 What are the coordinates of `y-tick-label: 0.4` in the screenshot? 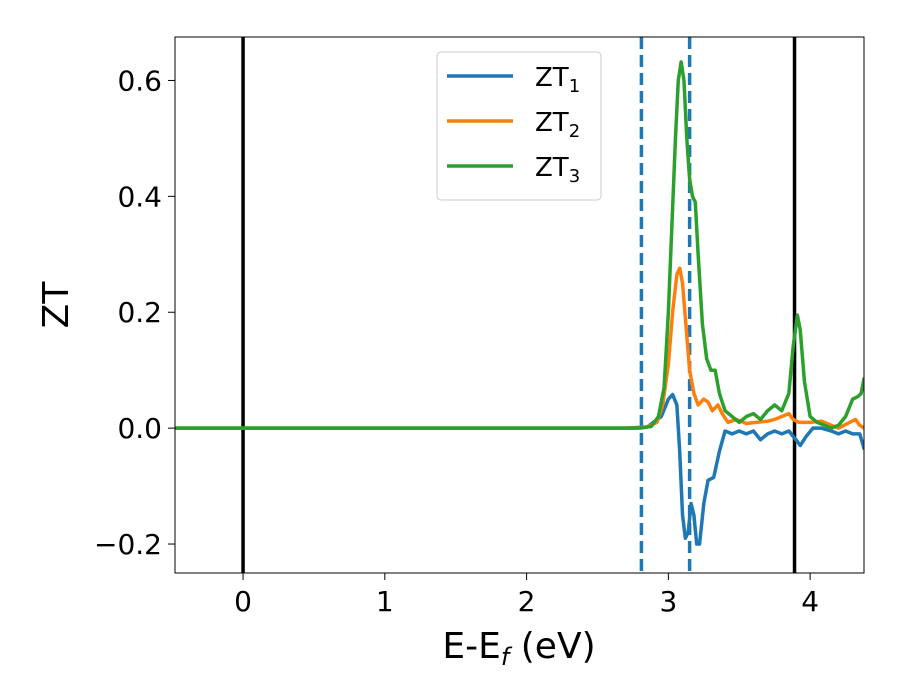 It's located at (139, 196).